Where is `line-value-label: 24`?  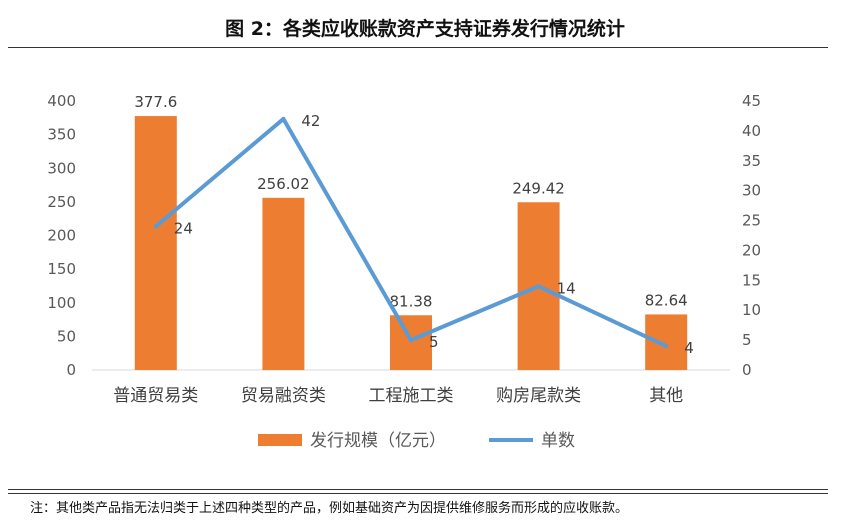
line-value-label: 24 is located at coordinates (183, 229).